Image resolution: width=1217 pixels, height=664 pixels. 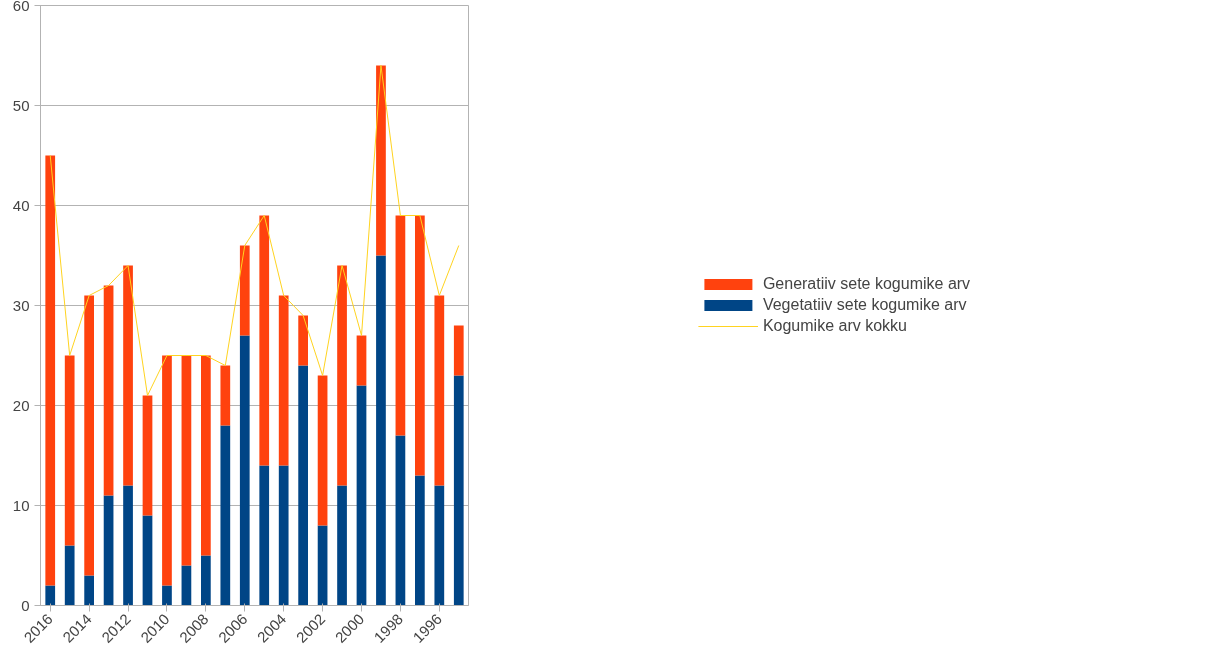 I want to click on legend-label: Kogumike arv kokku, so click(x=834, y=326).